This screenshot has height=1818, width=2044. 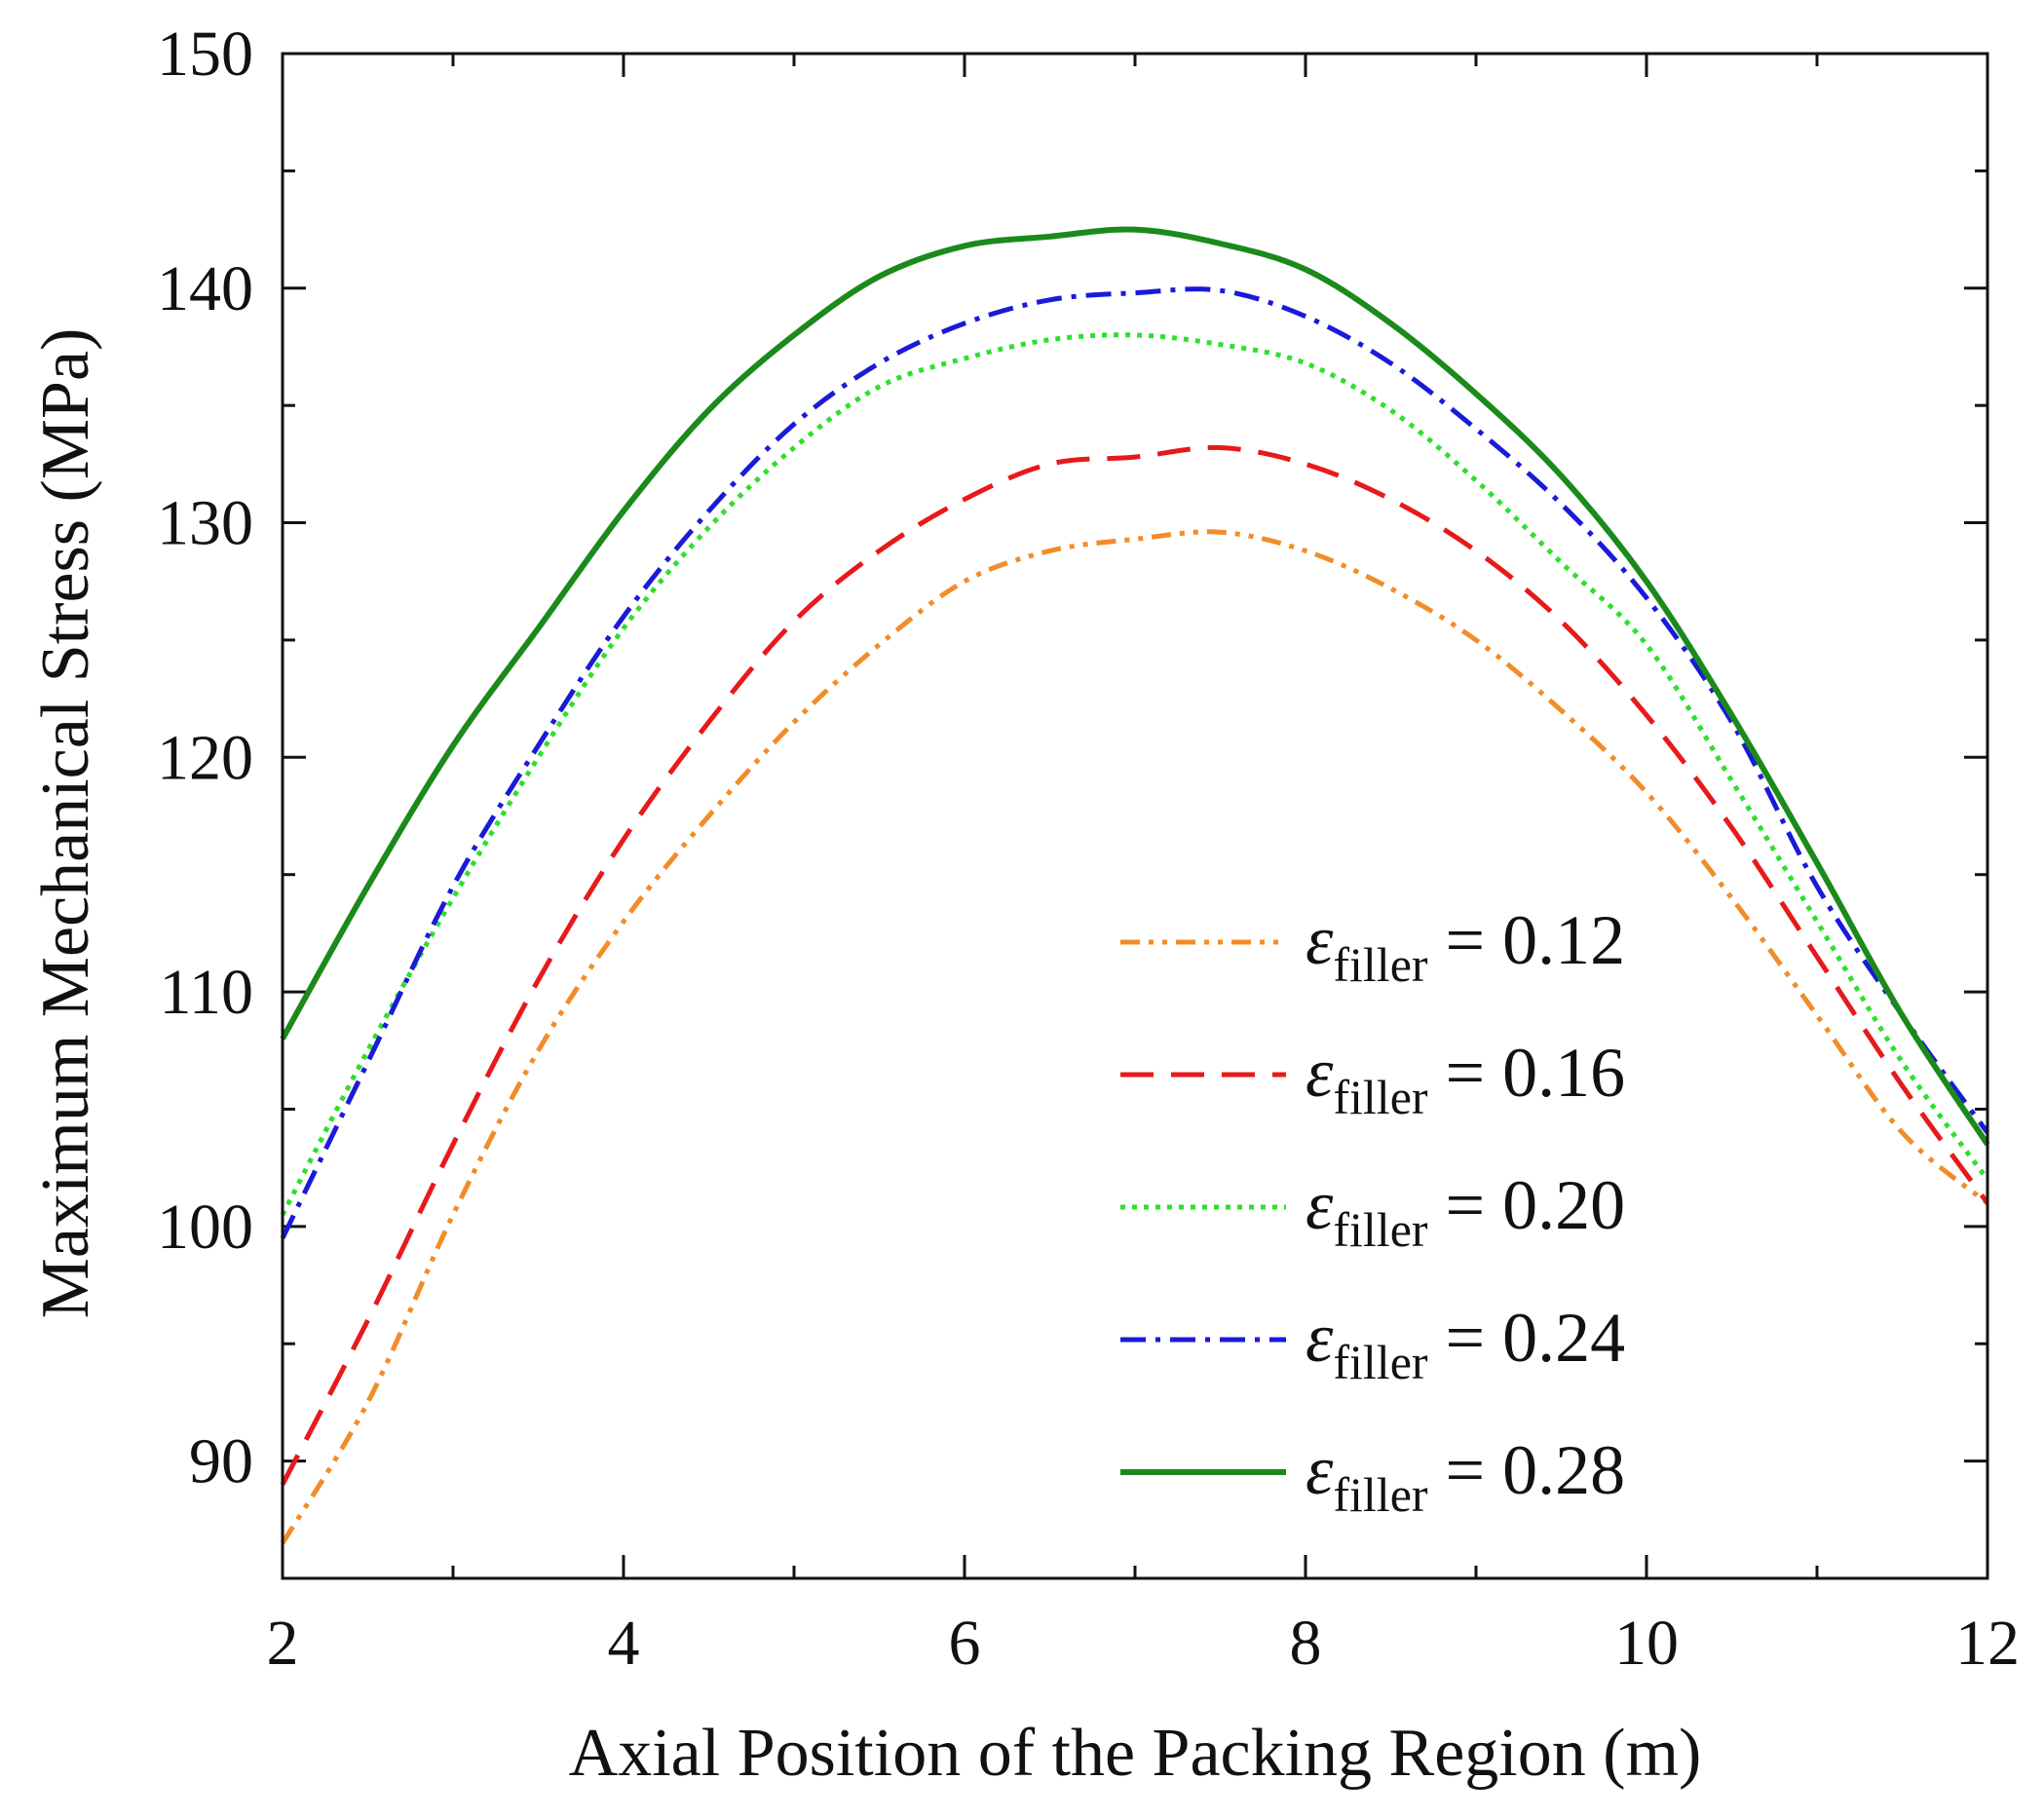 I want to click on legend-label-0-16: εfiller = 0.16, so click(x=1465, y=1079).